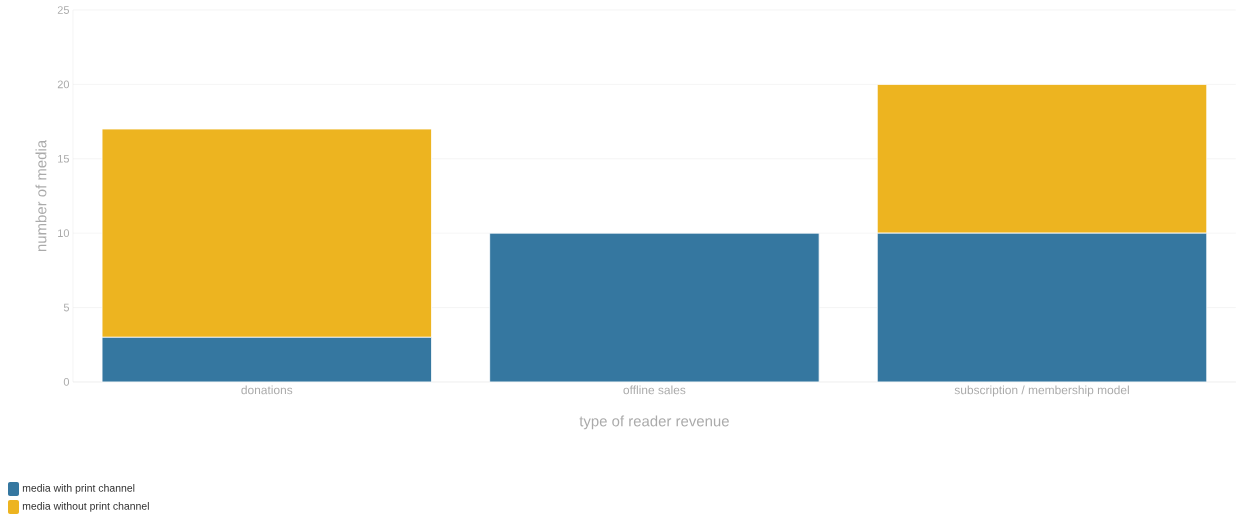 Image resolution: width=1236 pixels, height=515 pixels. I want to click on legend-label: media without print channel, so click(85, 507).